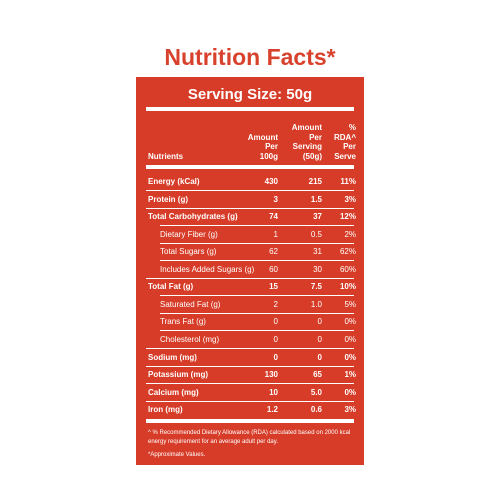  What do you see at coordinates (344, 137) in the screenshot?
I see `column-header: RDA^` at bounding box center [344, 137].